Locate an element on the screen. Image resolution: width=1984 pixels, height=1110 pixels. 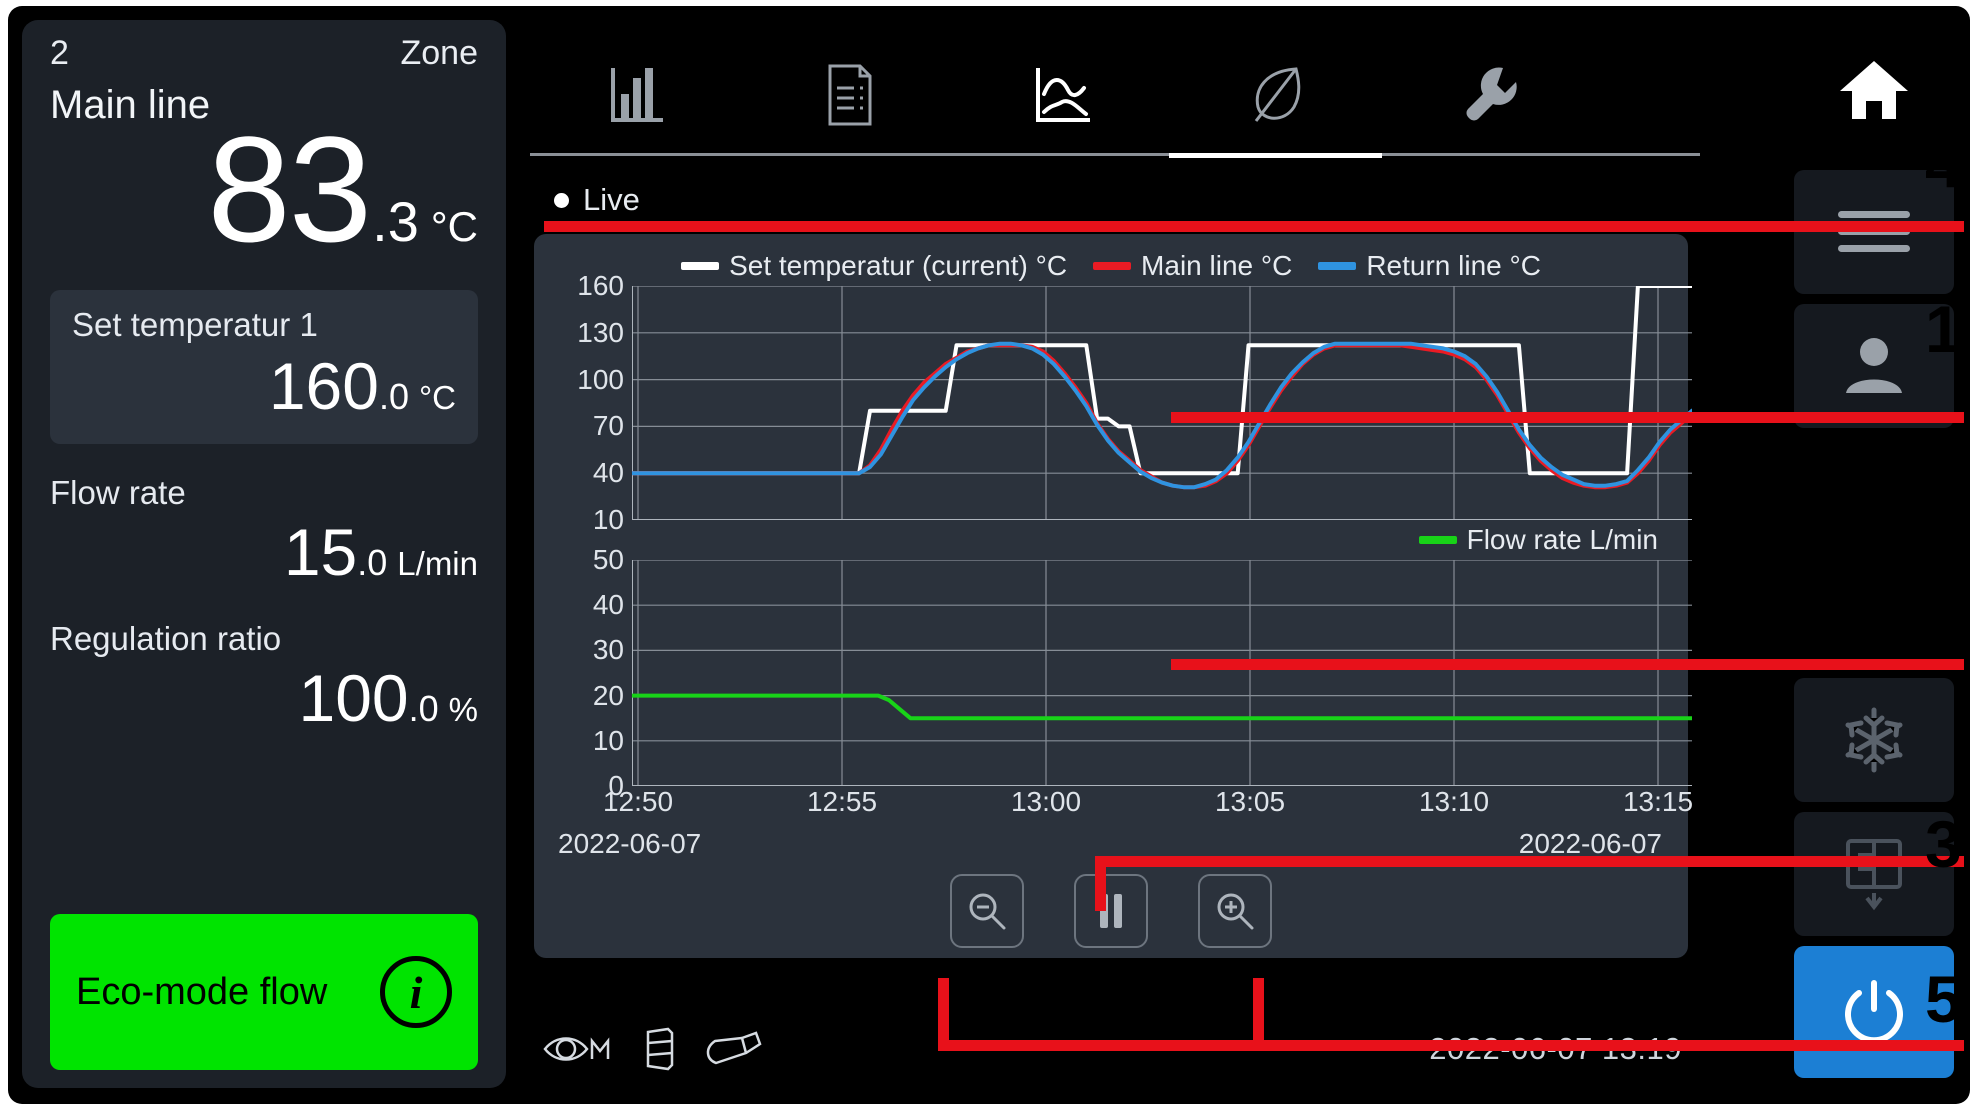
set-temperature-card: Set temperatur 1 160 .0 °C is located at coordinates (264, 367).